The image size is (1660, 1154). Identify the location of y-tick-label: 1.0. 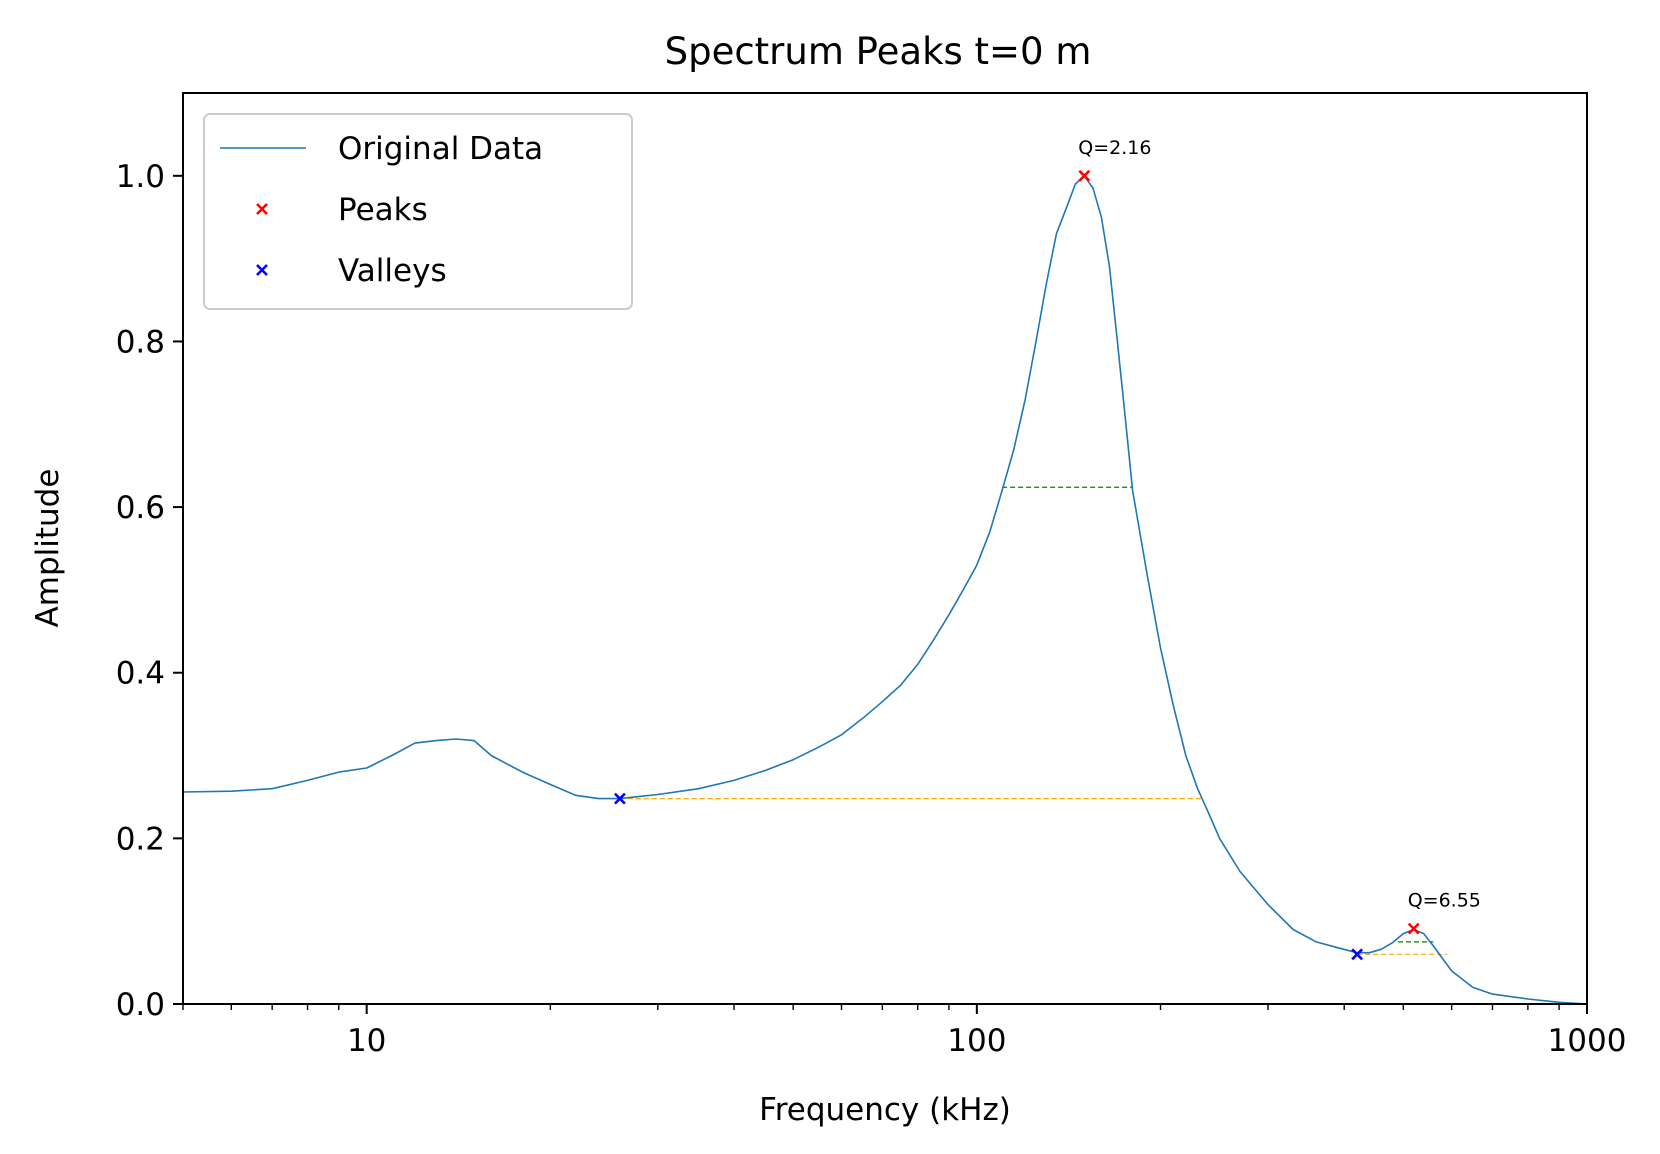
(140, 177).